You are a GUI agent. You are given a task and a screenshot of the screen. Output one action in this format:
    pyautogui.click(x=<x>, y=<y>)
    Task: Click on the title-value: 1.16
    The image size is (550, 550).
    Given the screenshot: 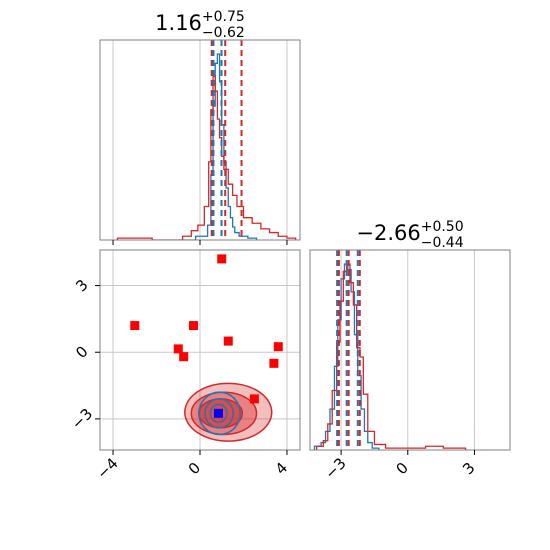 What is the action you would take?
    pyautogui.click(x=178, y=23)
    